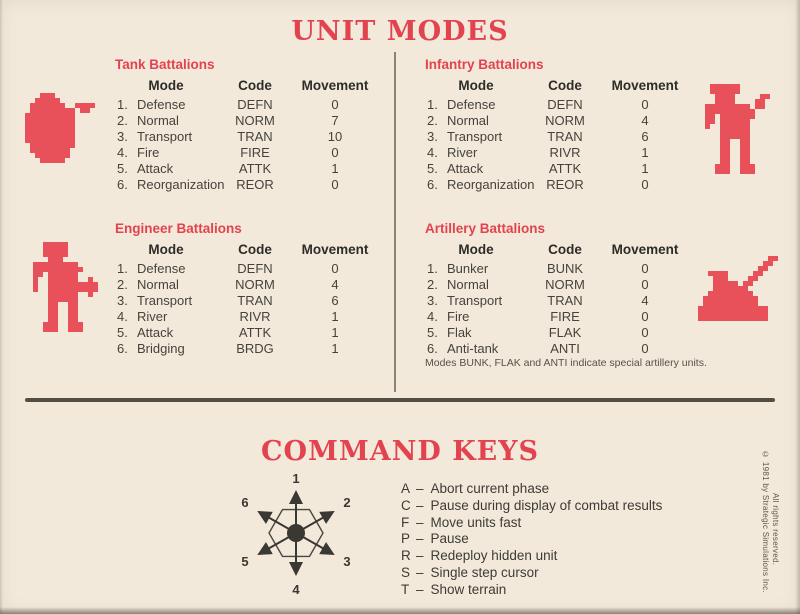  Describe the element at coordinates (531, 573) in the screenshot. I see `command-key-item: S – Single step cursor` at that location.